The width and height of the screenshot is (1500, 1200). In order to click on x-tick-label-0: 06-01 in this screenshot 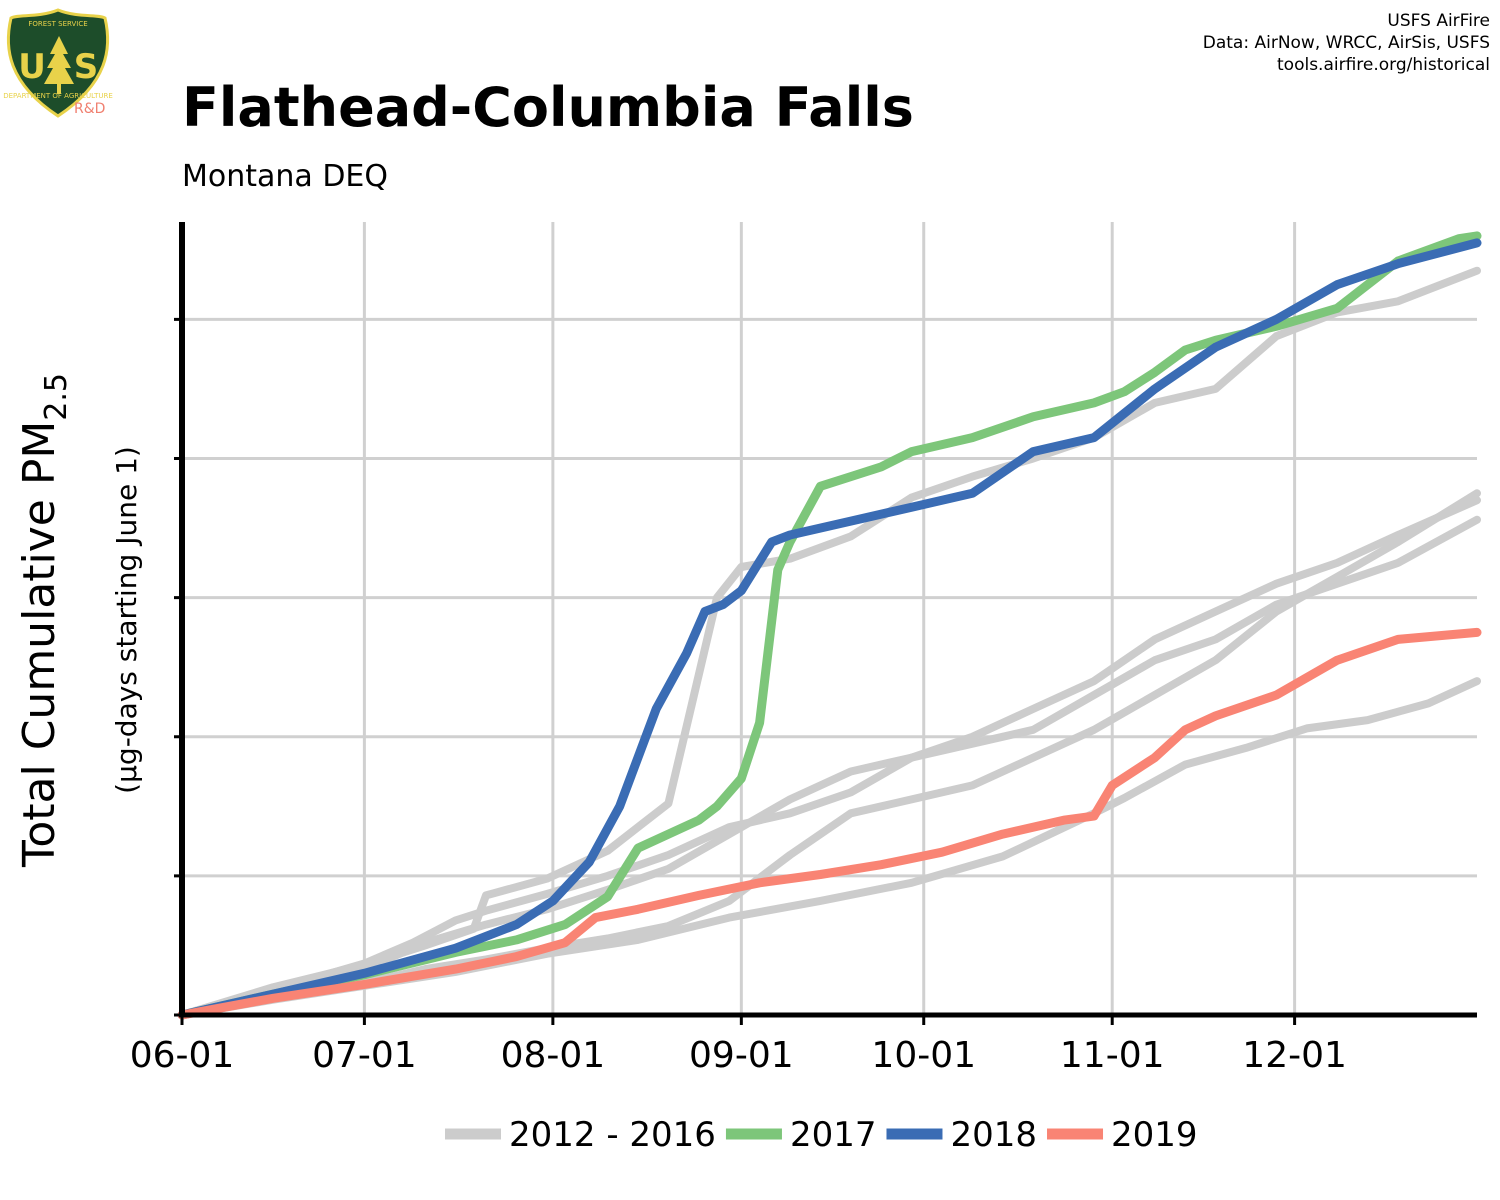, I will do `click(182, 1055)`.